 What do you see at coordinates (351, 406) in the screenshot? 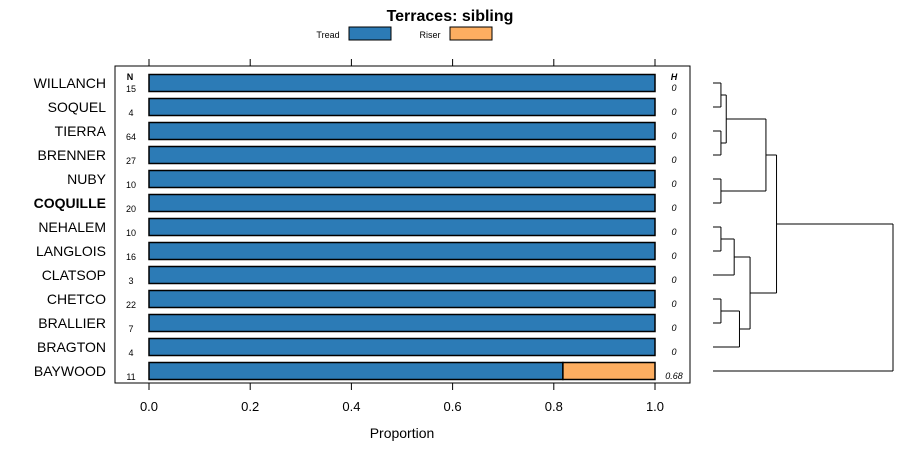
I see `x-tick-label: 0.4` at bounding box center [351, 406].